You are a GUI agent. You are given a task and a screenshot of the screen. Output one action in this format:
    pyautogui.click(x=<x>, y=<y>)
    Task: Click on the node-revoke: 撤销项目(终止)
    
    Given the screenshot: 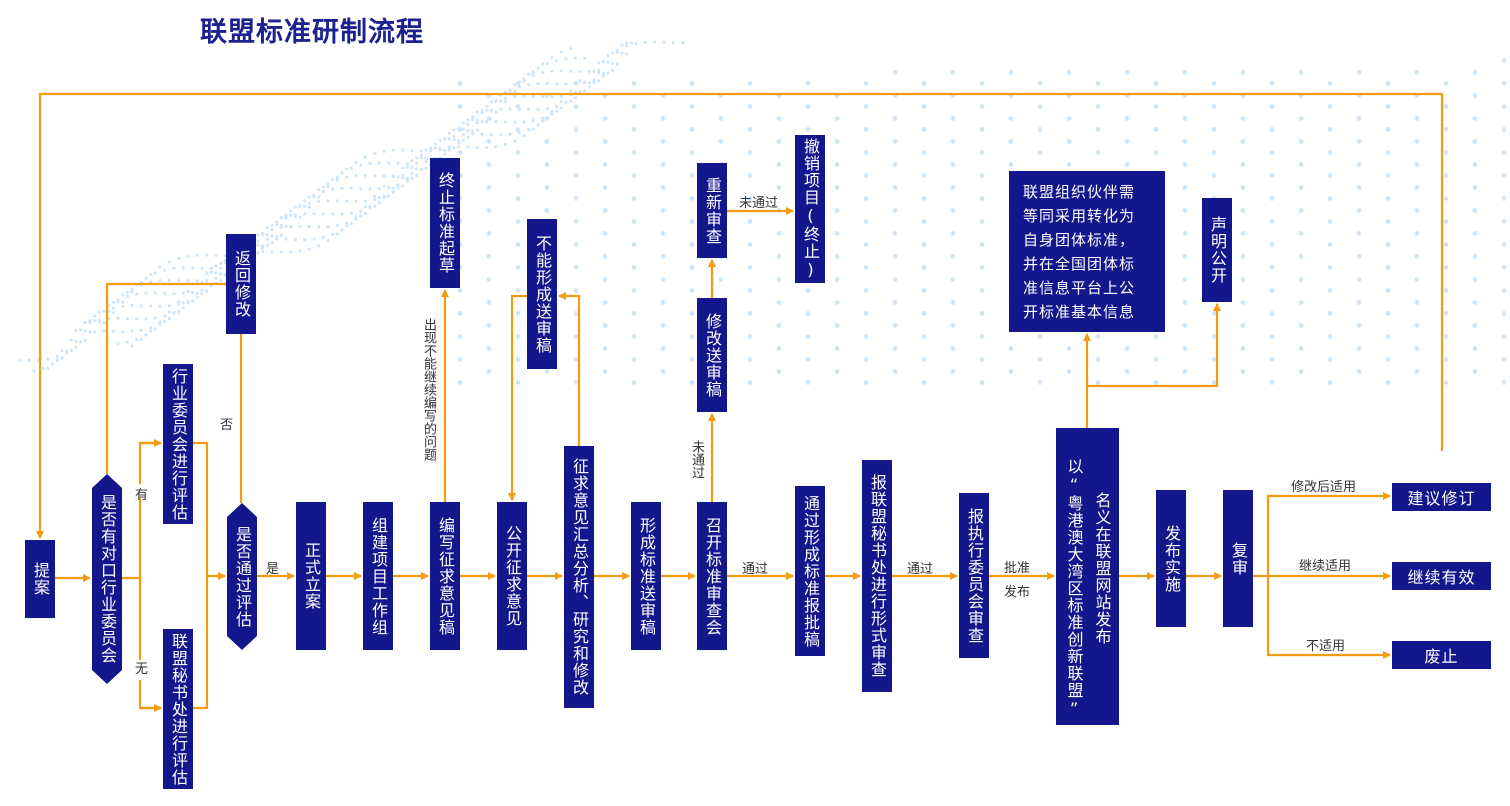 What is the action you would take?
    pyautogui.click(x=810, y=209)
    